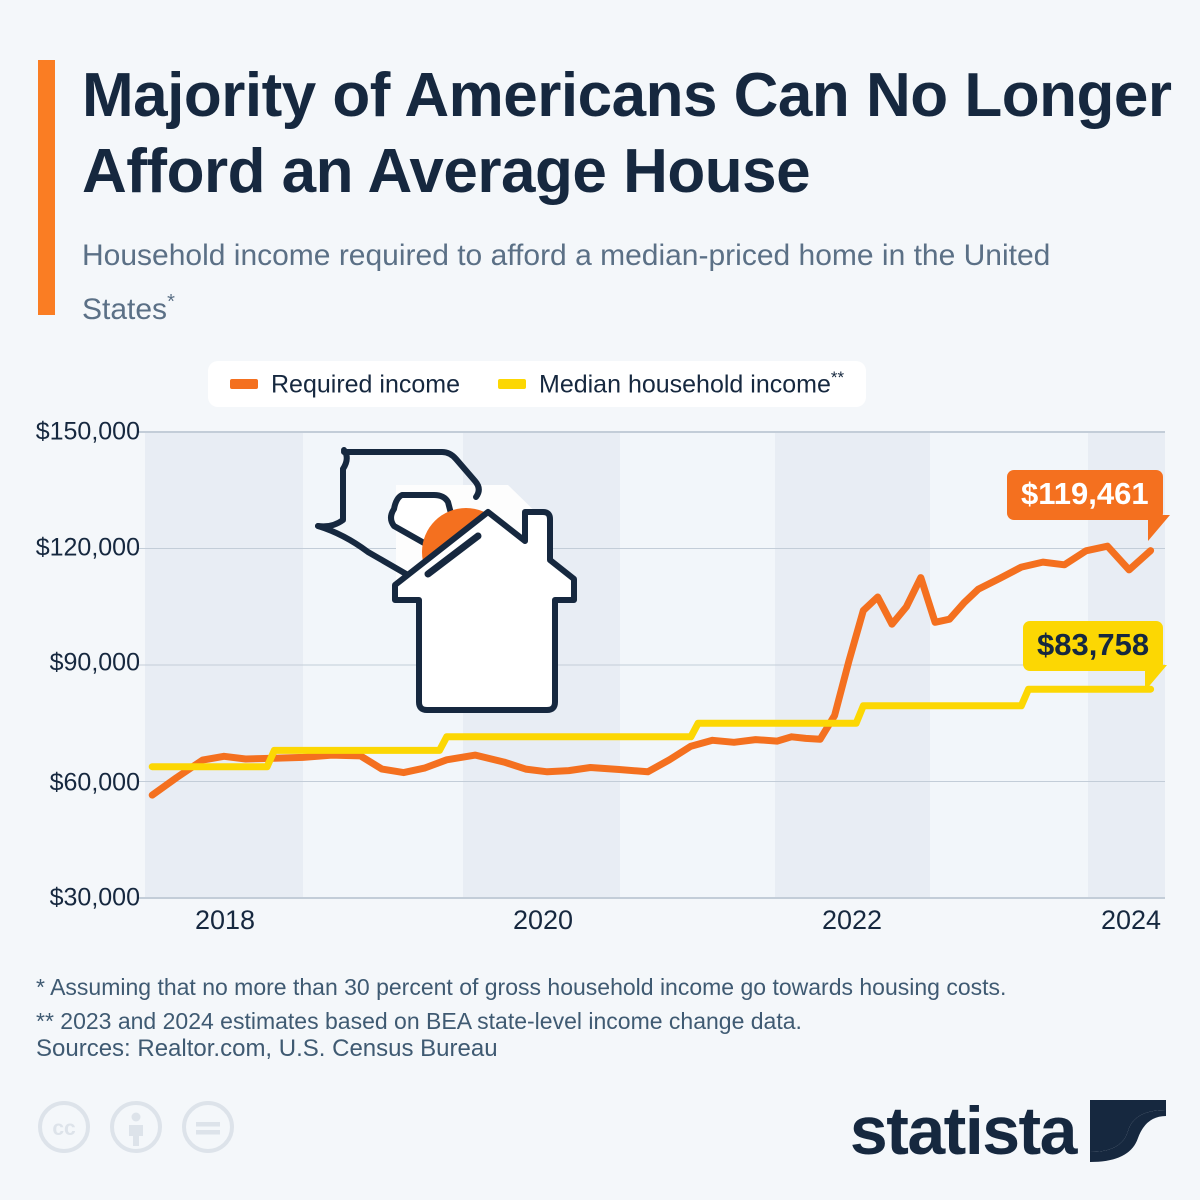 The image size is (1200, 1200). What do you see at coordinates (543, 920) in the screenshot?
I see `x-axis-tick: 2020` at bounding box center [543, 920].